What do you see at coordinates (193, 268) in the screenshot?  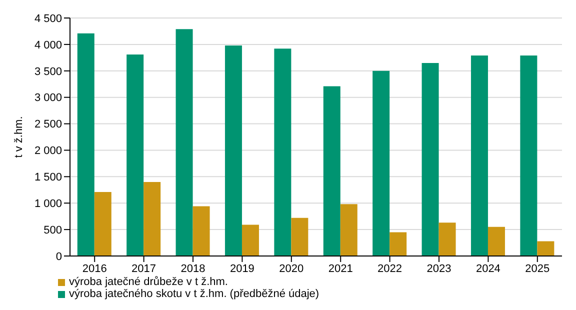 I see `x-tick-label: 2018` at bounding box center [193, 268].